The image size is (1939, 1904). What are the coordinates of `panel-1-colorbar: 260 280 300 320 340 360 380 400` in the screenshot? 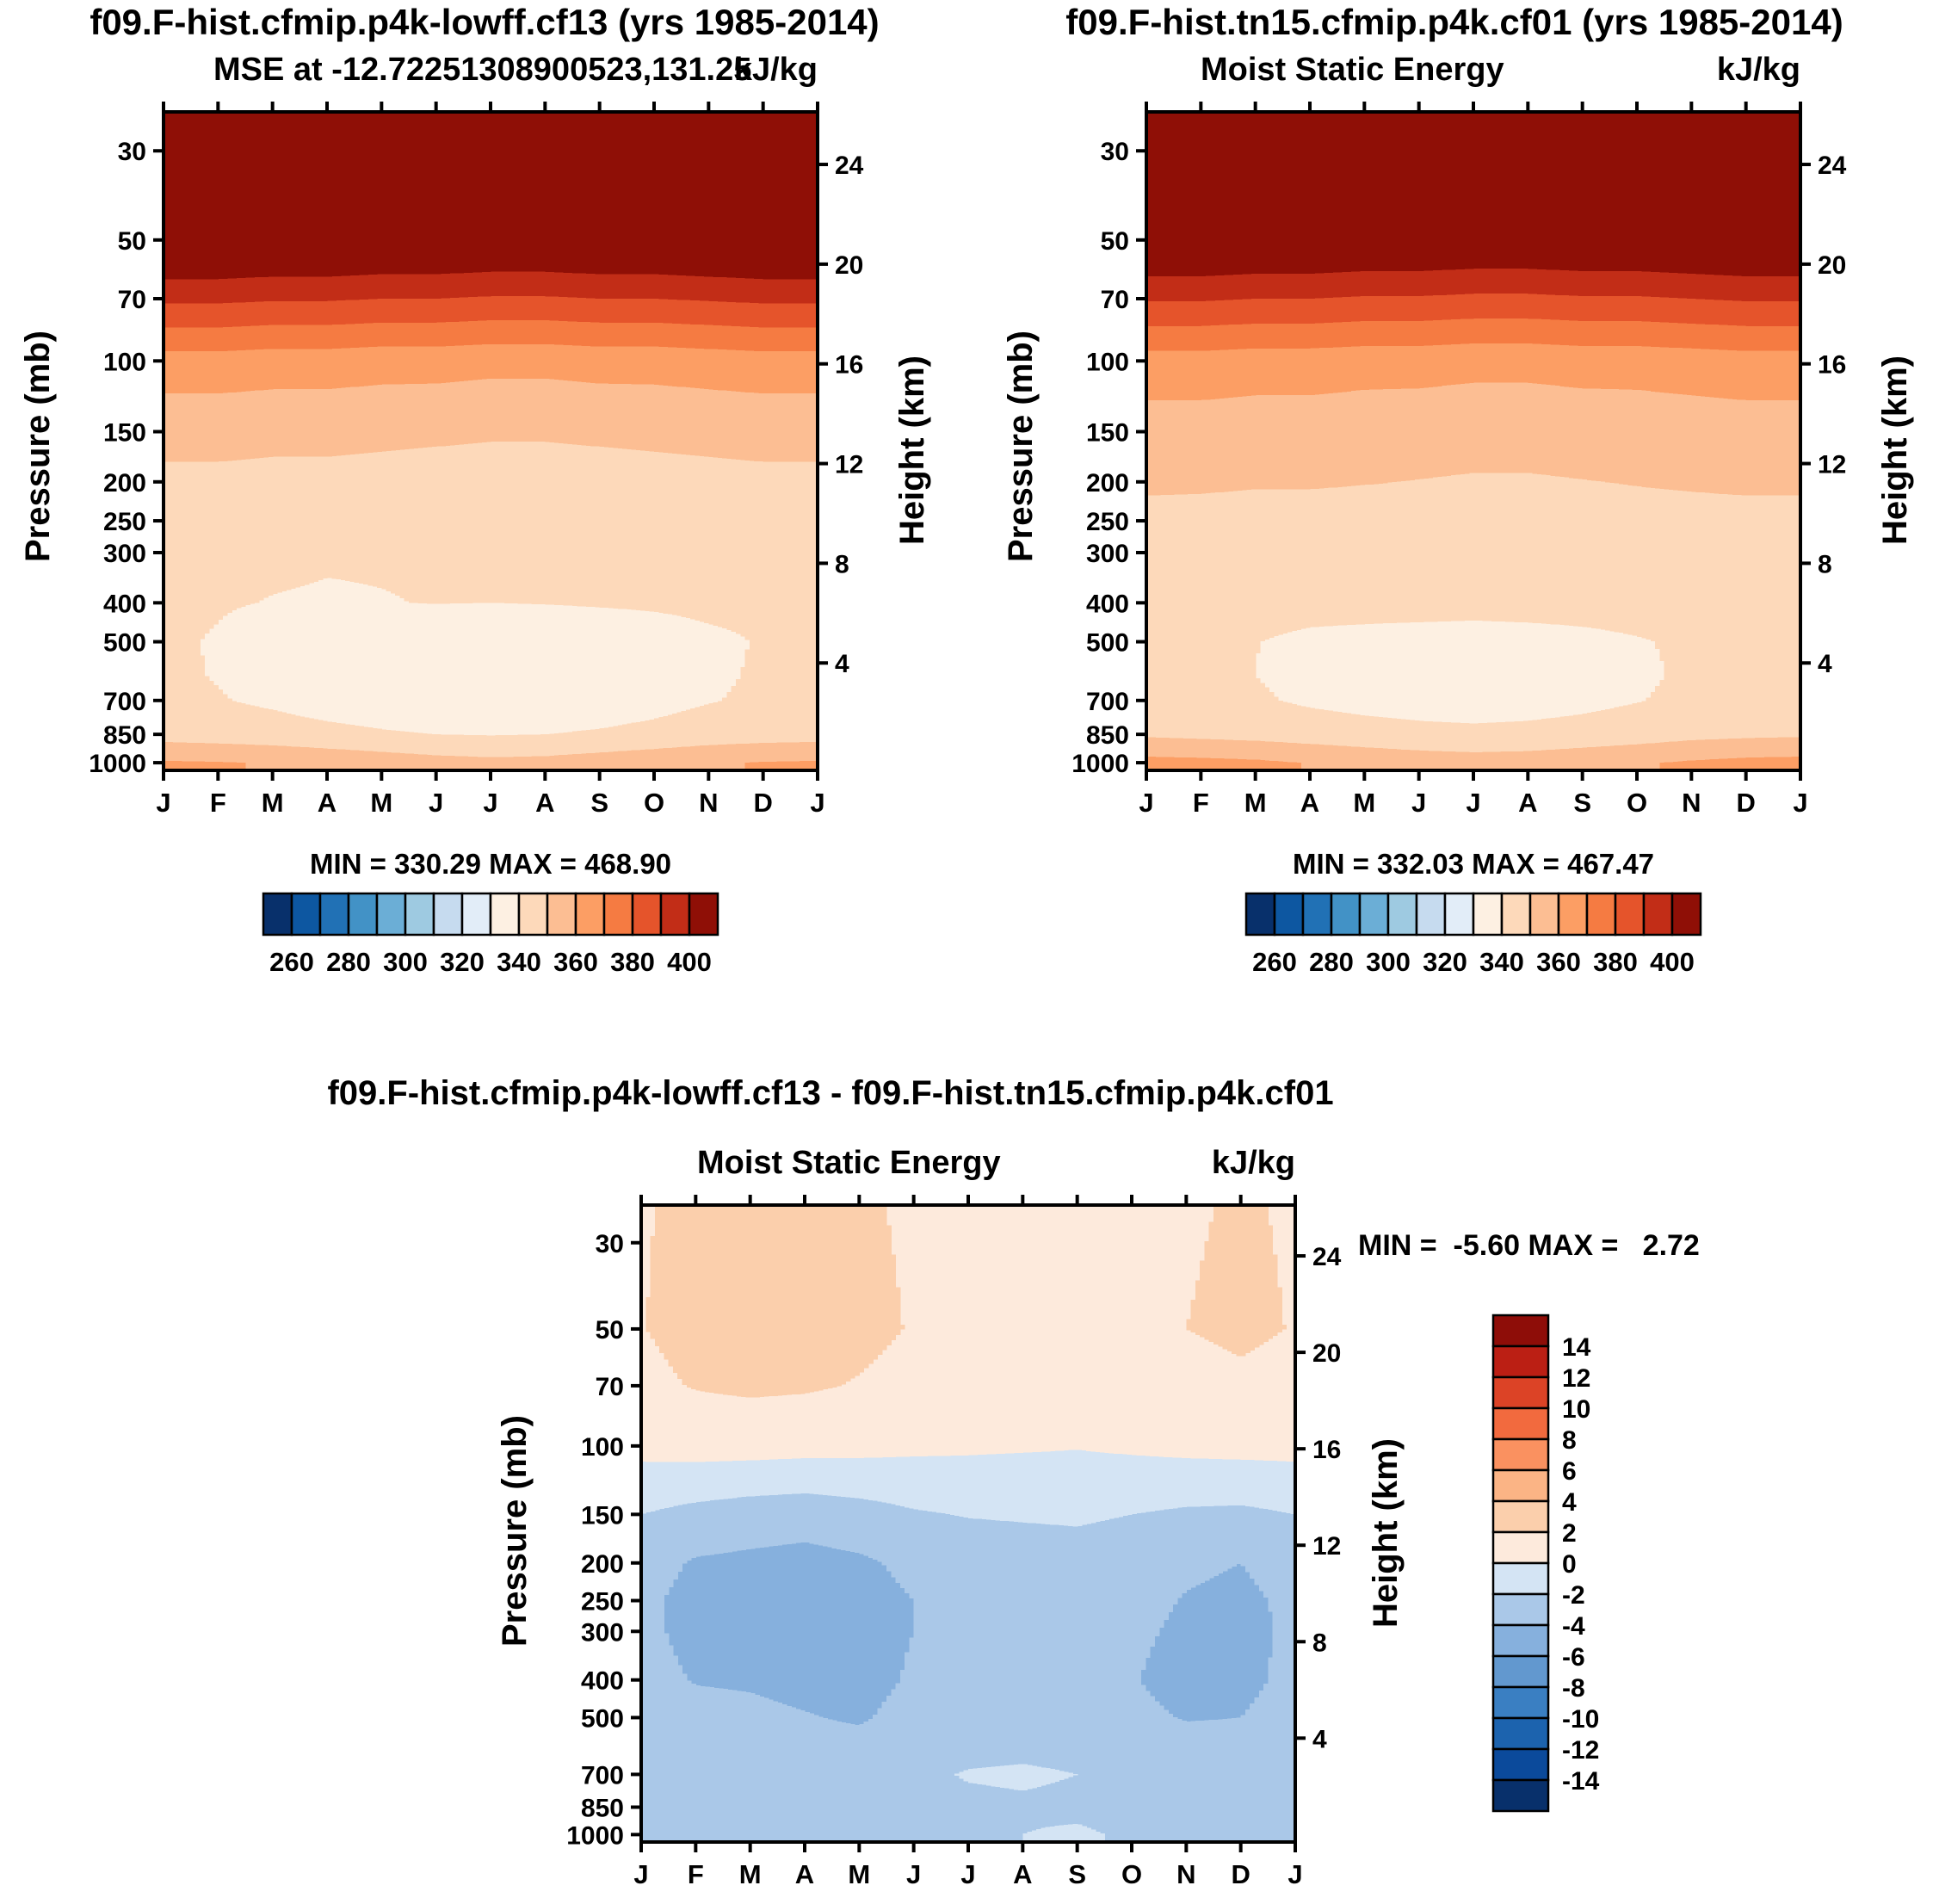 It's located at (490, 935).